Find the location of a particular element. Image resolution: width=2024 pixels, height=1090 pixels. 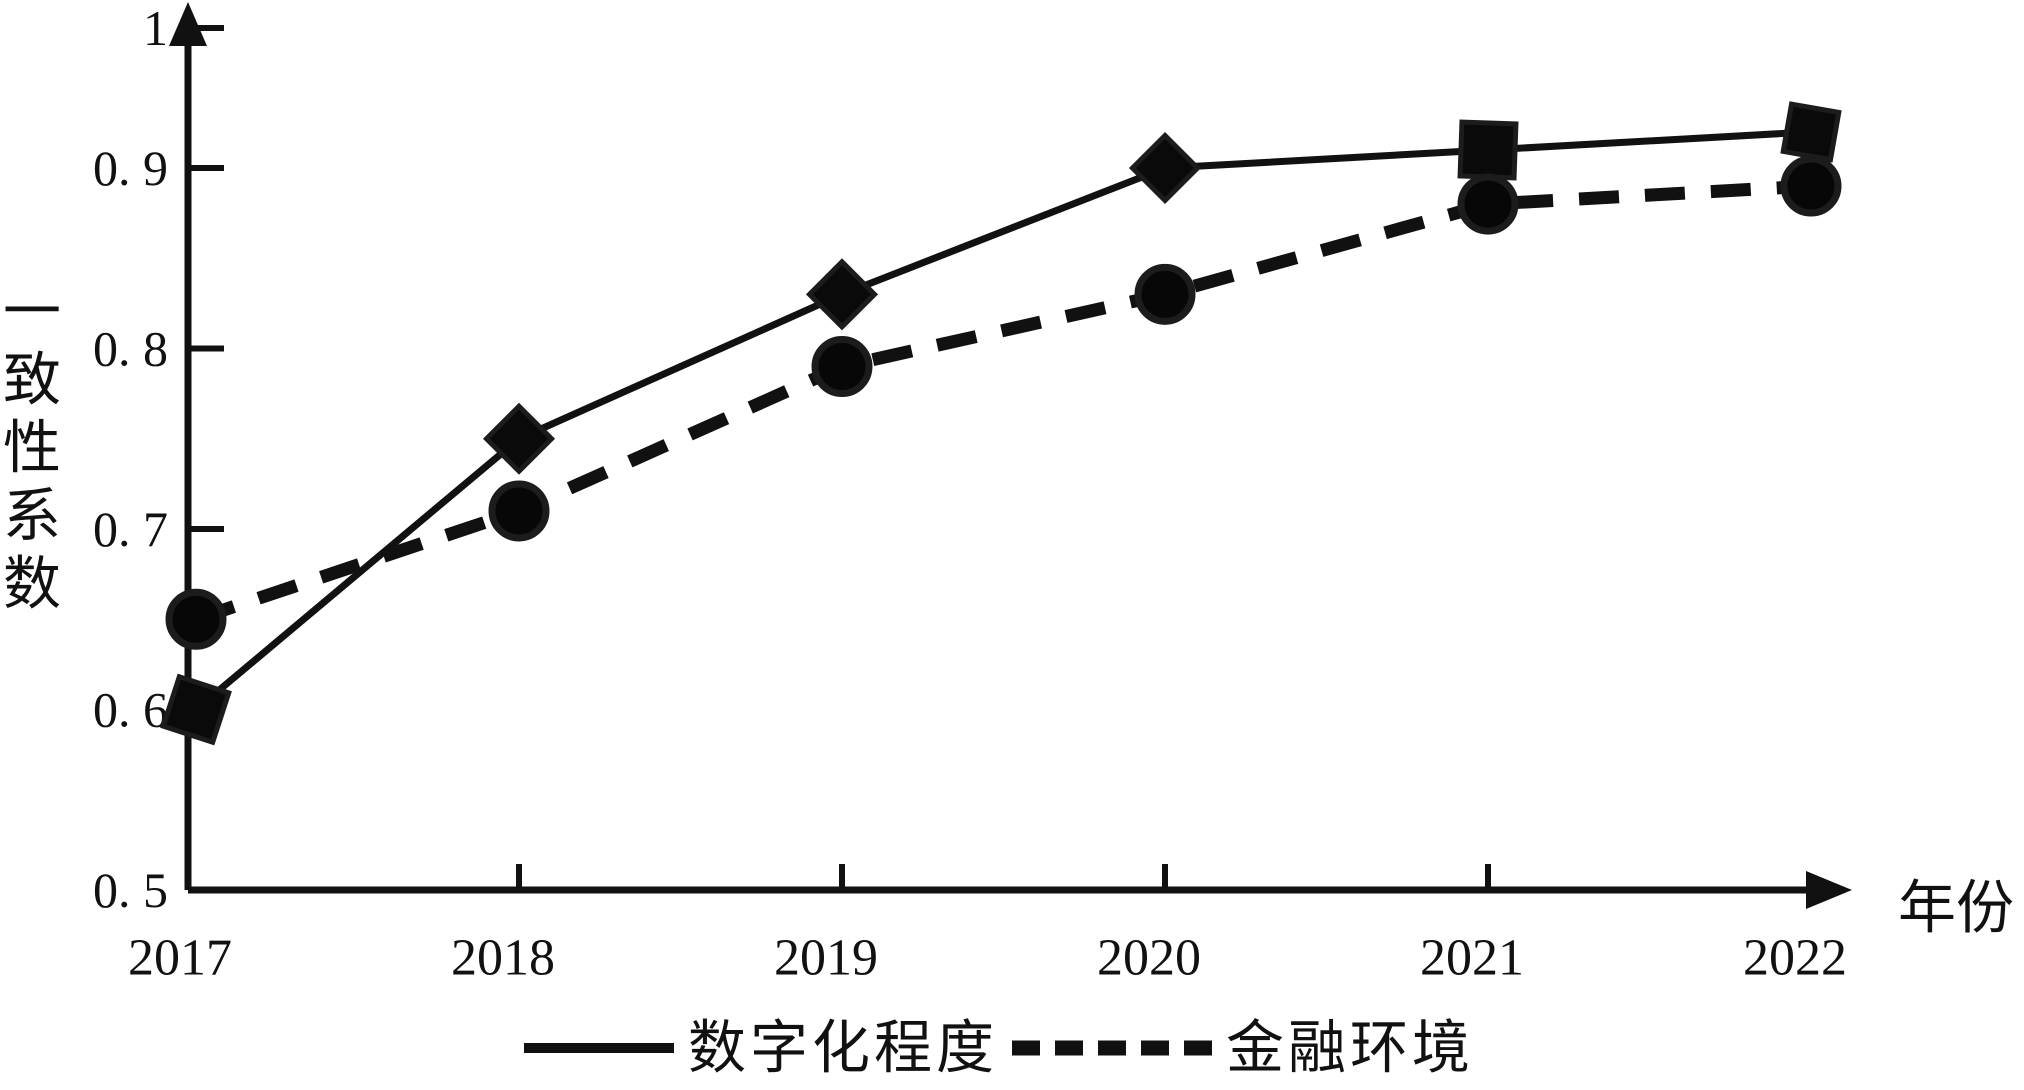

dashed-series-marker-2018 is located at coordinates (519, 511).